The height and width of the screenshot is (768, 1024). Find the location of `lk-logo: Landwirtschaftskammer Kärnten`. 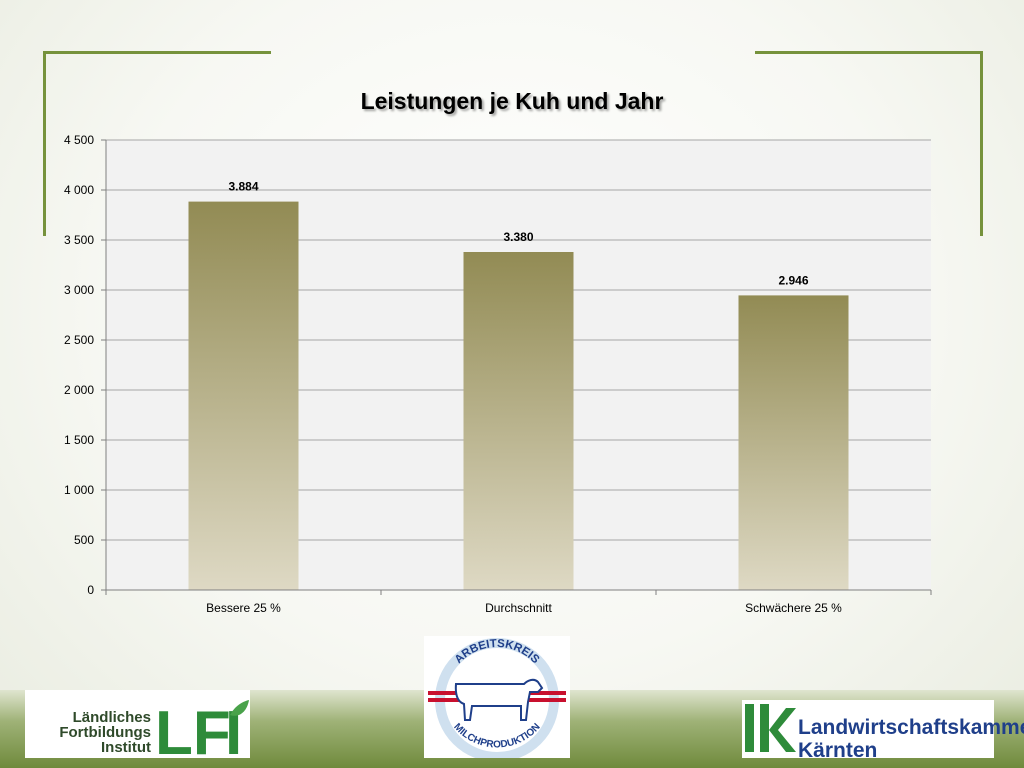

lk-logo: Landwirtschaftskammer Kärnten is located at coordinates (883, 731).